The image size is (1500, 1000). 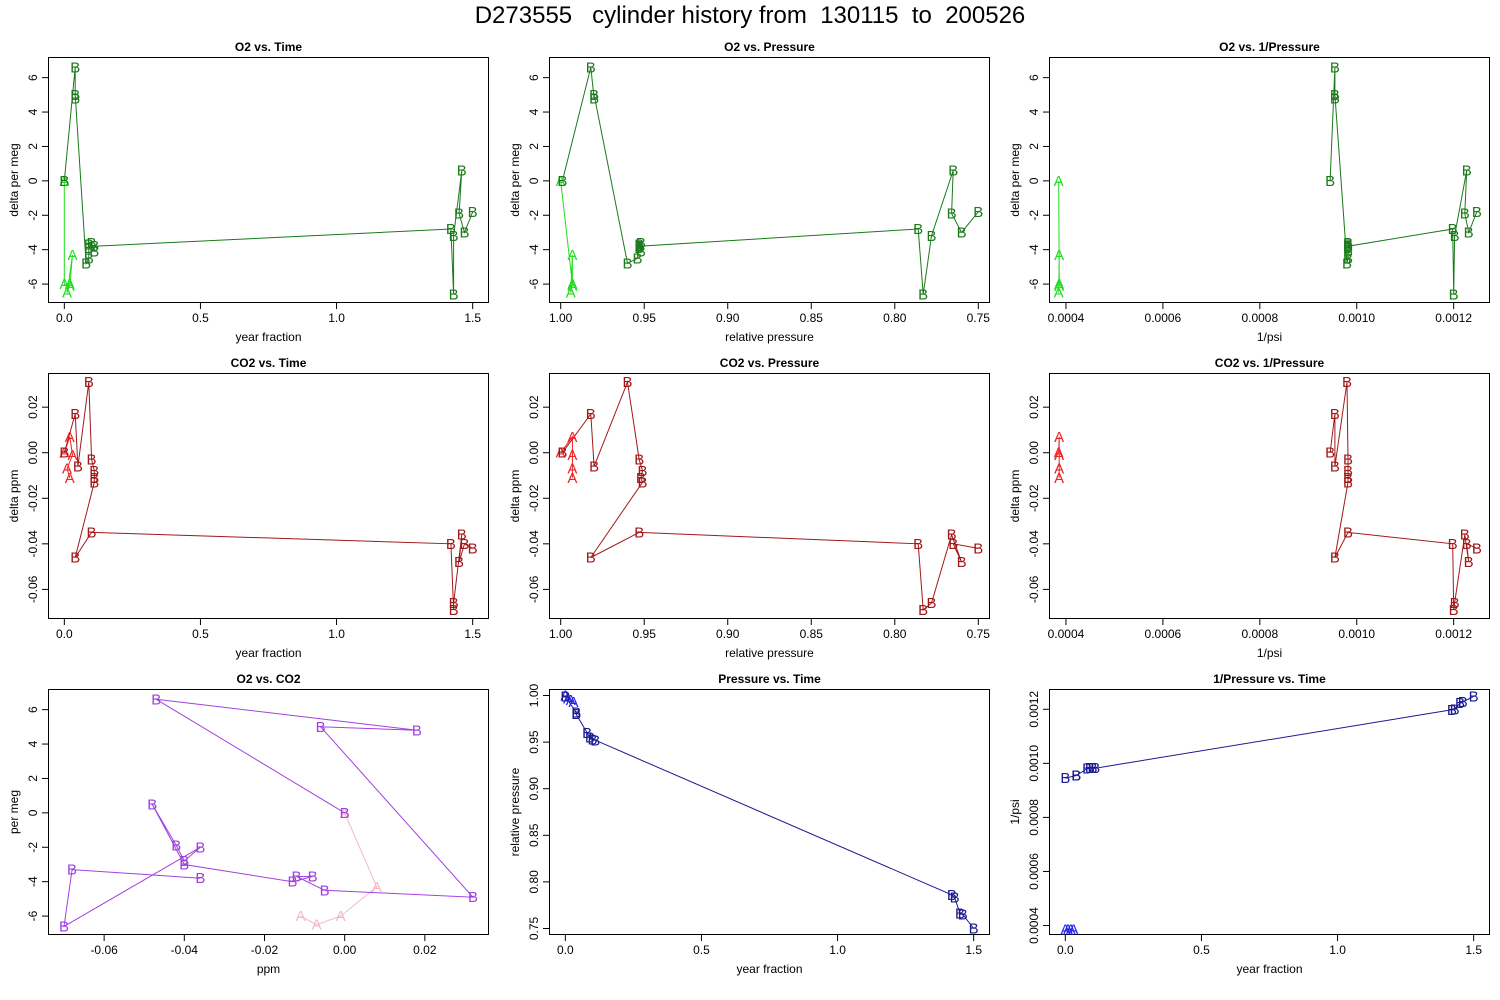 I want to click on x-tick-label: 0.95, so click(x=645, y=634).